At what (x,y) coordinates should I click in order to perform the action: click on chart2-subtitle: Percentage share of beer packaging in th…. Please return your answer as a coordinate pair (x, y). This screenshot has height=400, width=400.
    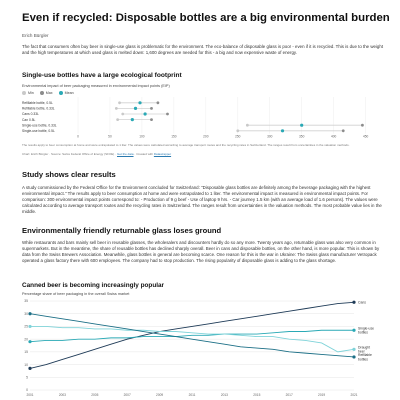
    Looking at the image, I should click on (76, 294).